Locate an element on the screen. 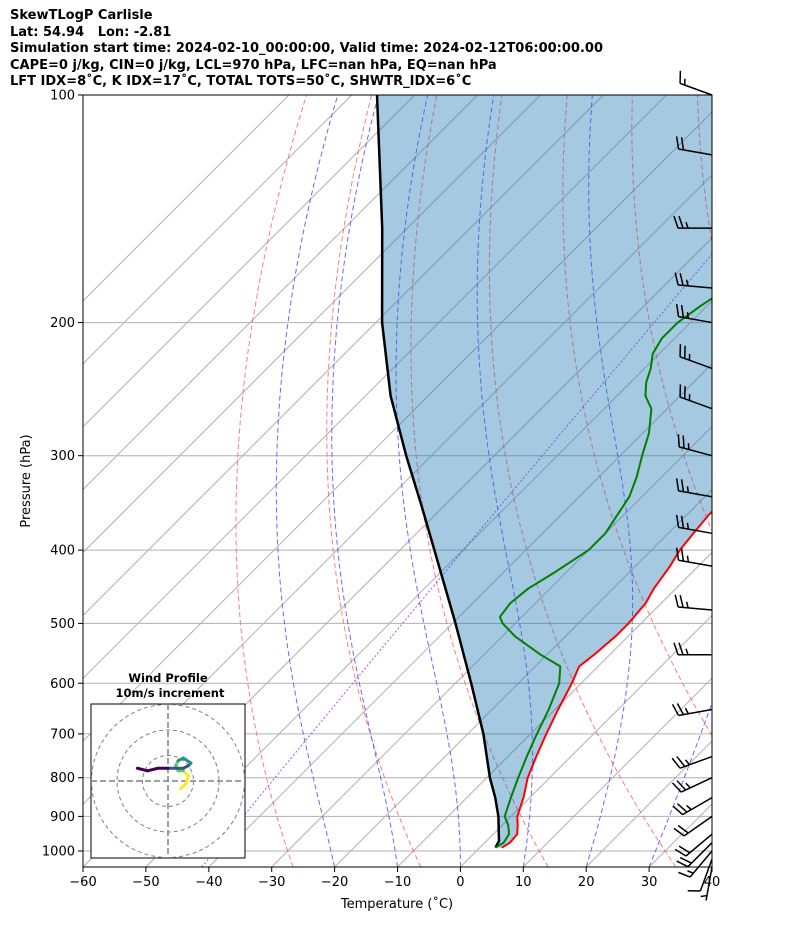  x-tick-label: −30 is located at coordinates (271, 882).